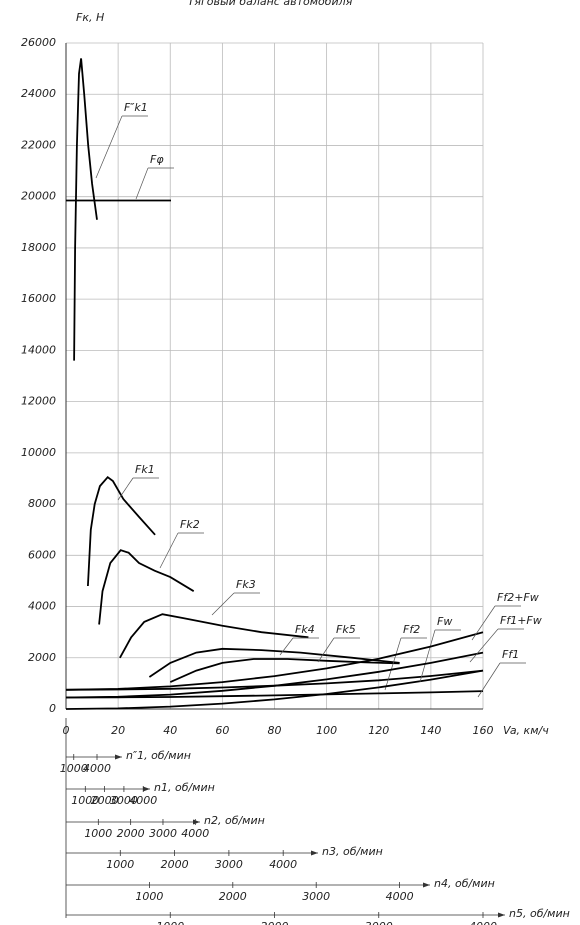 This screenshot has height=925, width=580. Describe the element at coordinates (38, 452) in the screenshot. I see `y-tick-label: 10000` at that location.